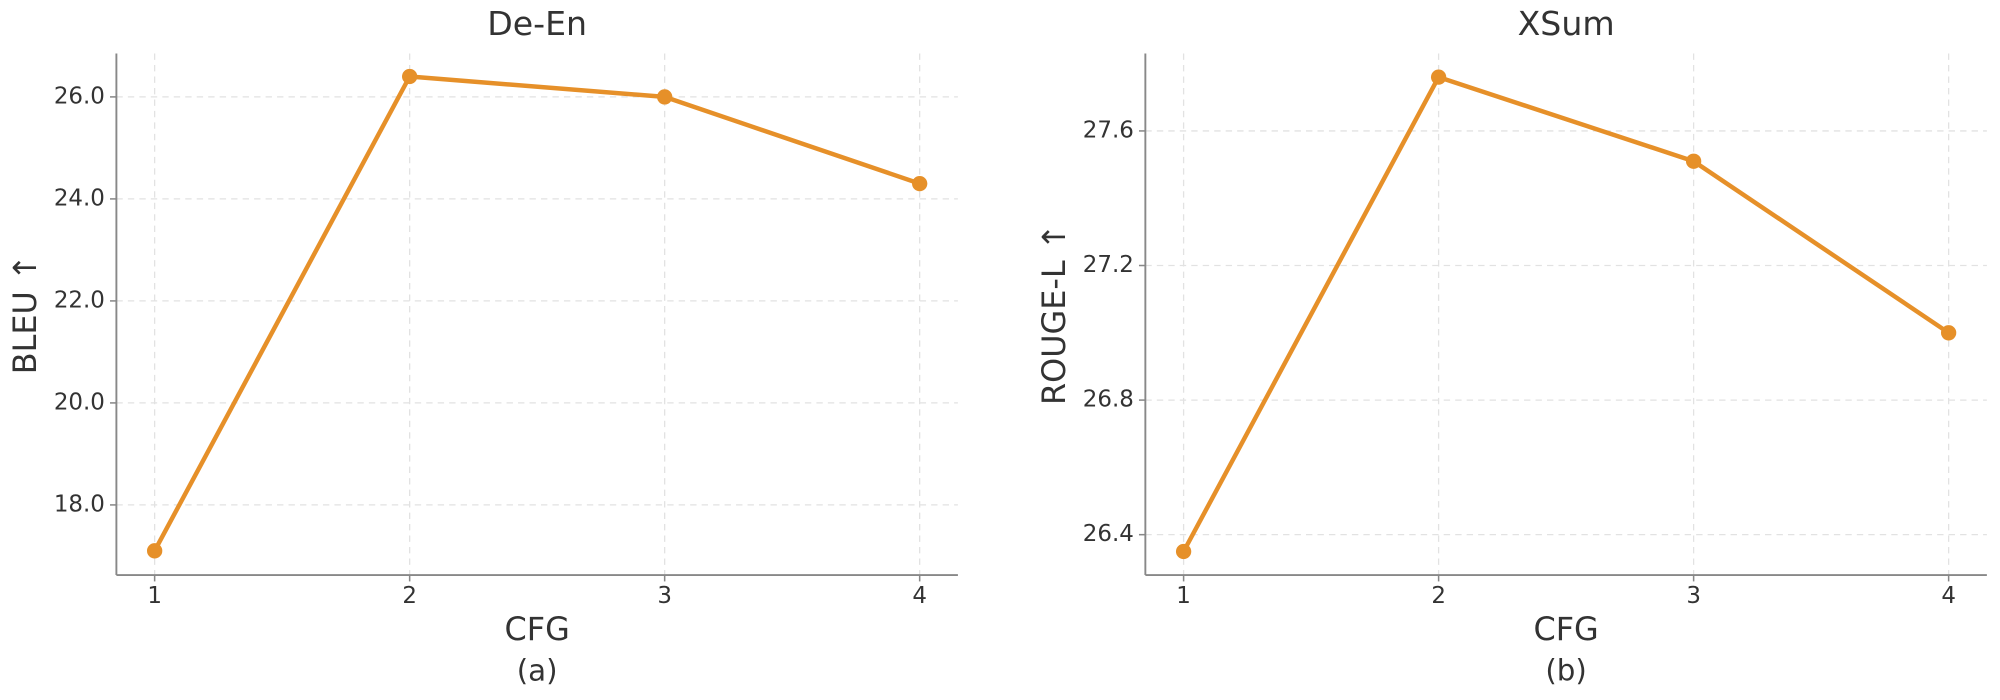 The image size is (2000, 700). What do you see at coordinates (79, 96) in the screenshot?
I see `y-tick-label: 26.0` at bounding box center [79, 96].